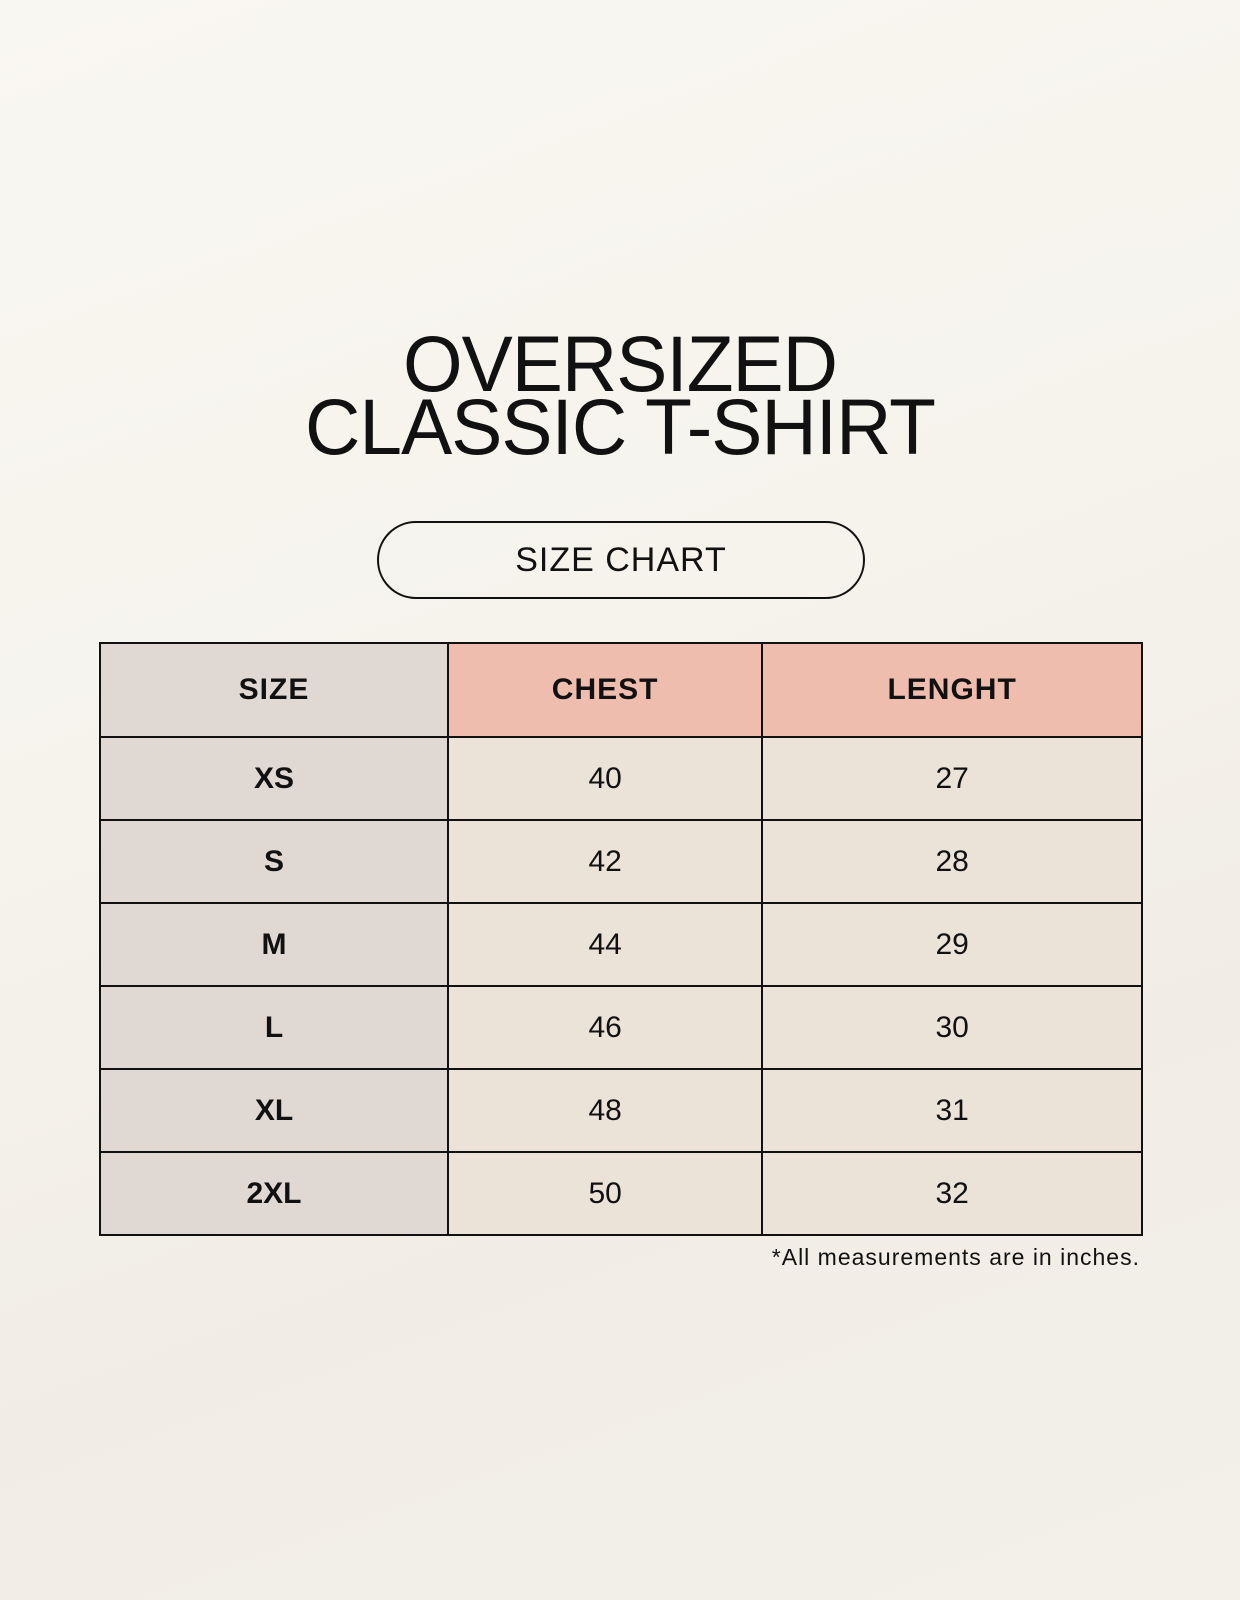 This screenshot has width=1240, height=1600. I want to click on cell-chest: 44, so click(605, 944).